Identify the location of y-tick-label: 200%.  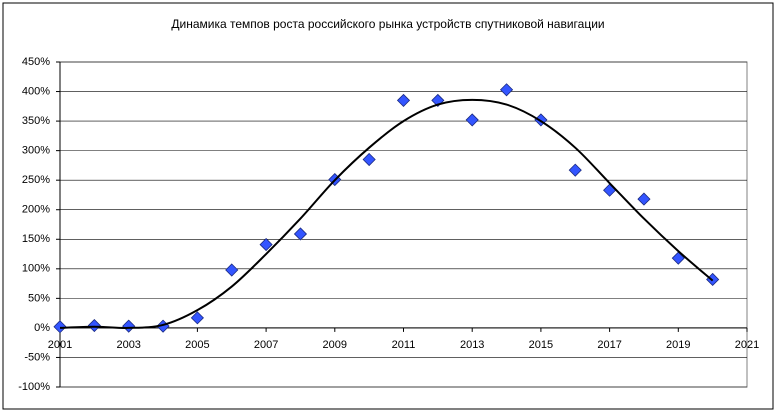
(36, 210).